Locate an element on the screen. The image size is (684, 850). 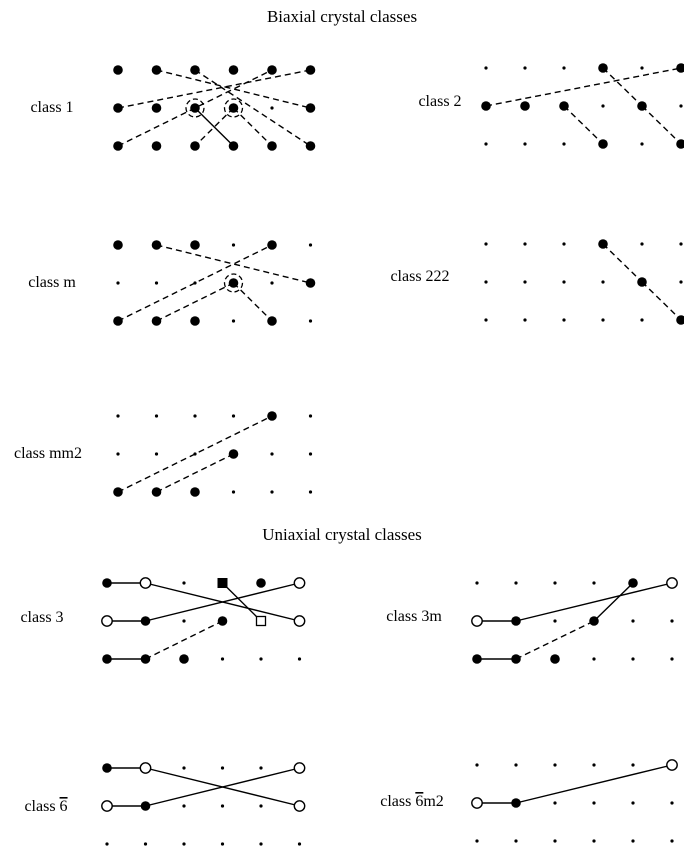
class-m-label: class m is located at coordinates (52, 282).